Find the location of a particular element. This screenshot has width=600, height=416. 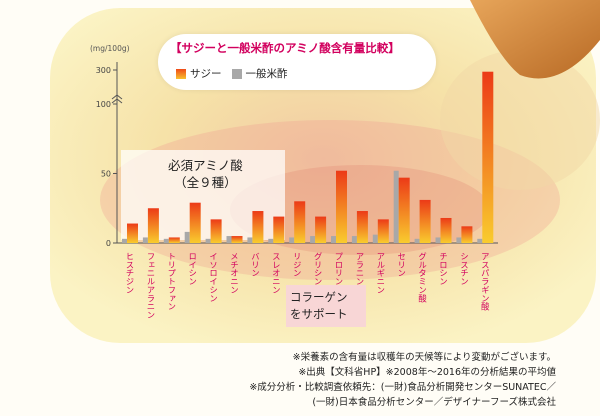

legend-label-sea-buckthorn: サジー is located at coordinates (206, 74).